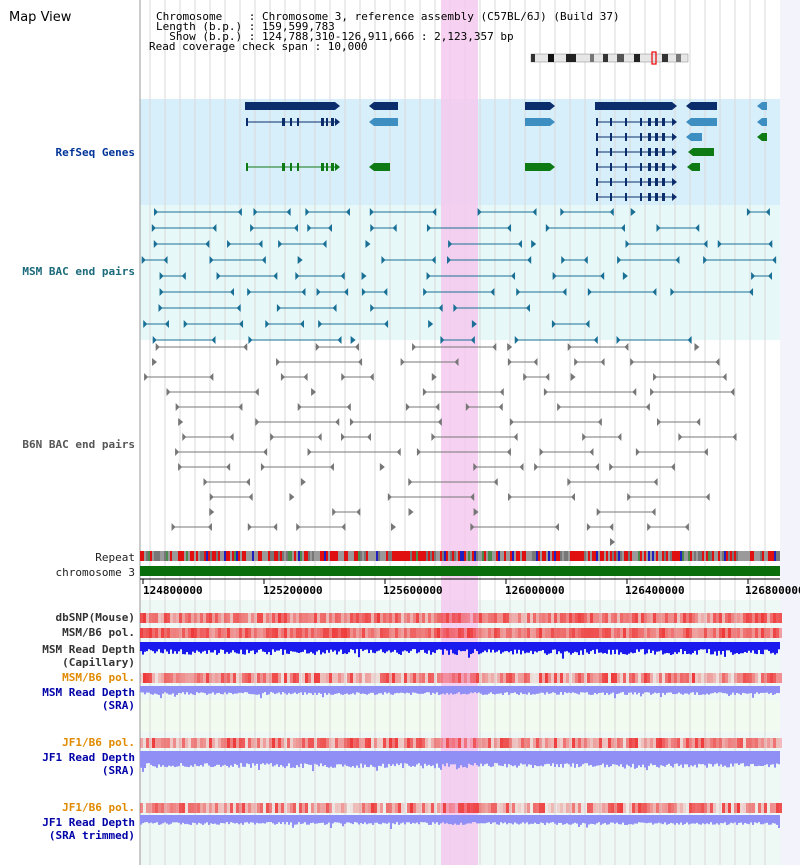 The width and height of the screenshot is (800, 865). What do you see at coordinates (98, 807) in the screenshot?
I see `track-label-jf1-pol-2: JF1/B6 pol.` at bounding box center [98, 807].